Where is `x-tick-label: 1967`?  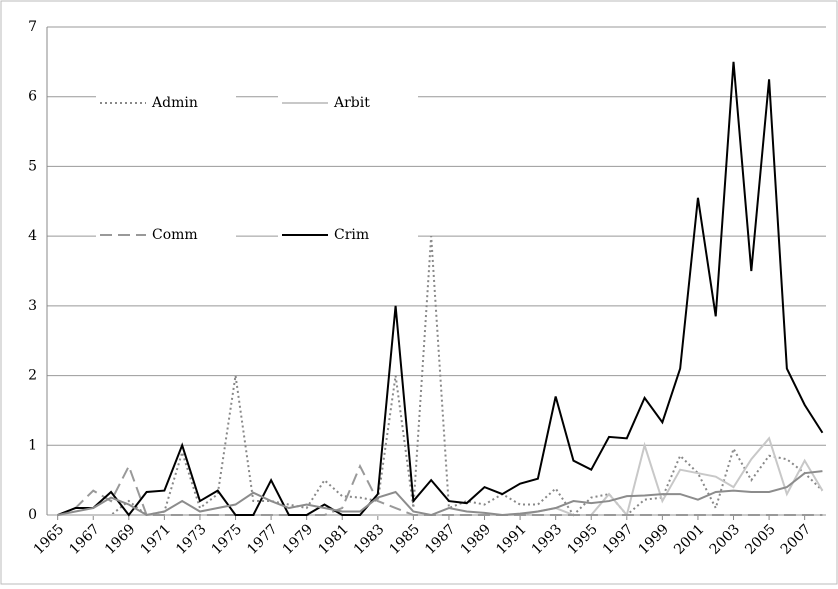
x-tick-label: 1967 is located at coordinates (84, 539).